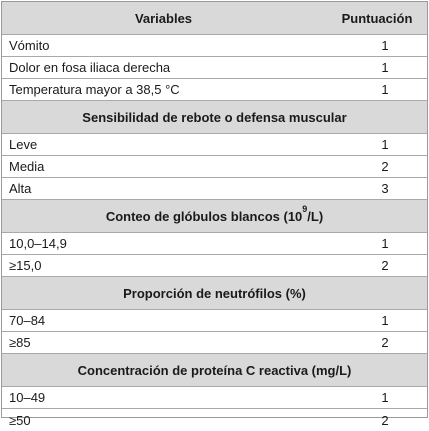  Describe the element at coordinates (214, 68) in the screenshot. I see `table-row: Dolor en fosa iliaca derecha 1` at that location.